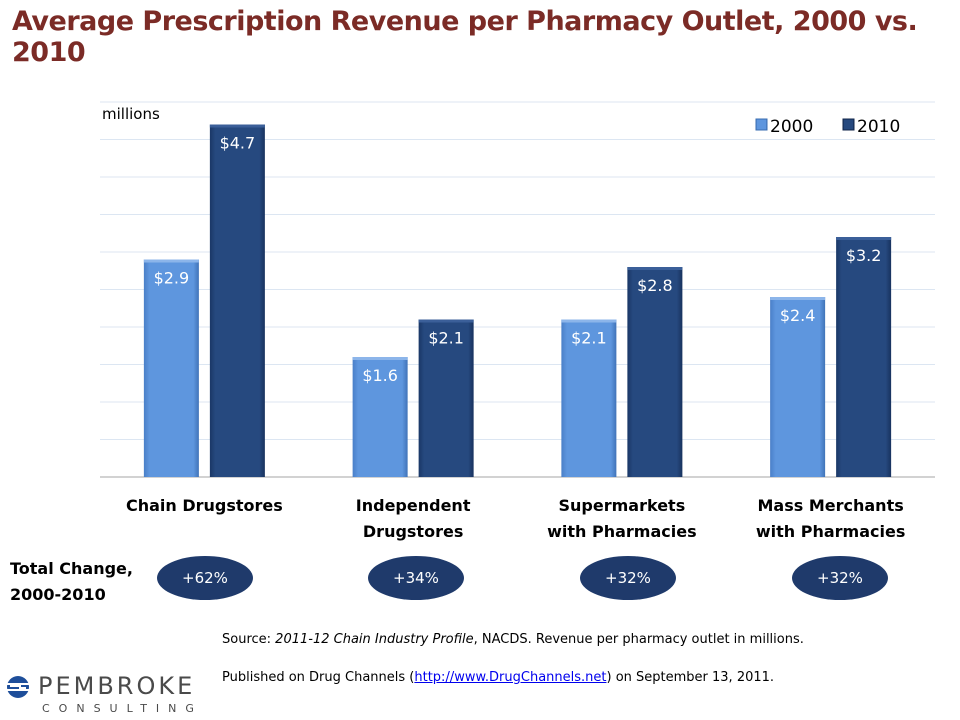 The image size is (960, 720). What do you see at coordinates (205, 578) in the screenshot?
I see `change-badge: +62%` at bounding box center [205, 578].